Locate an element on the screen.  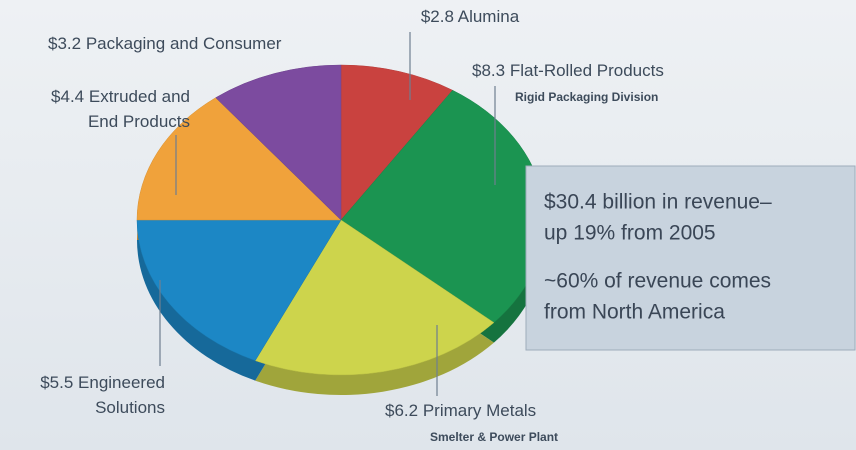
slice-label: $6.2 Primary Metals is located at coordinates (460, 410).